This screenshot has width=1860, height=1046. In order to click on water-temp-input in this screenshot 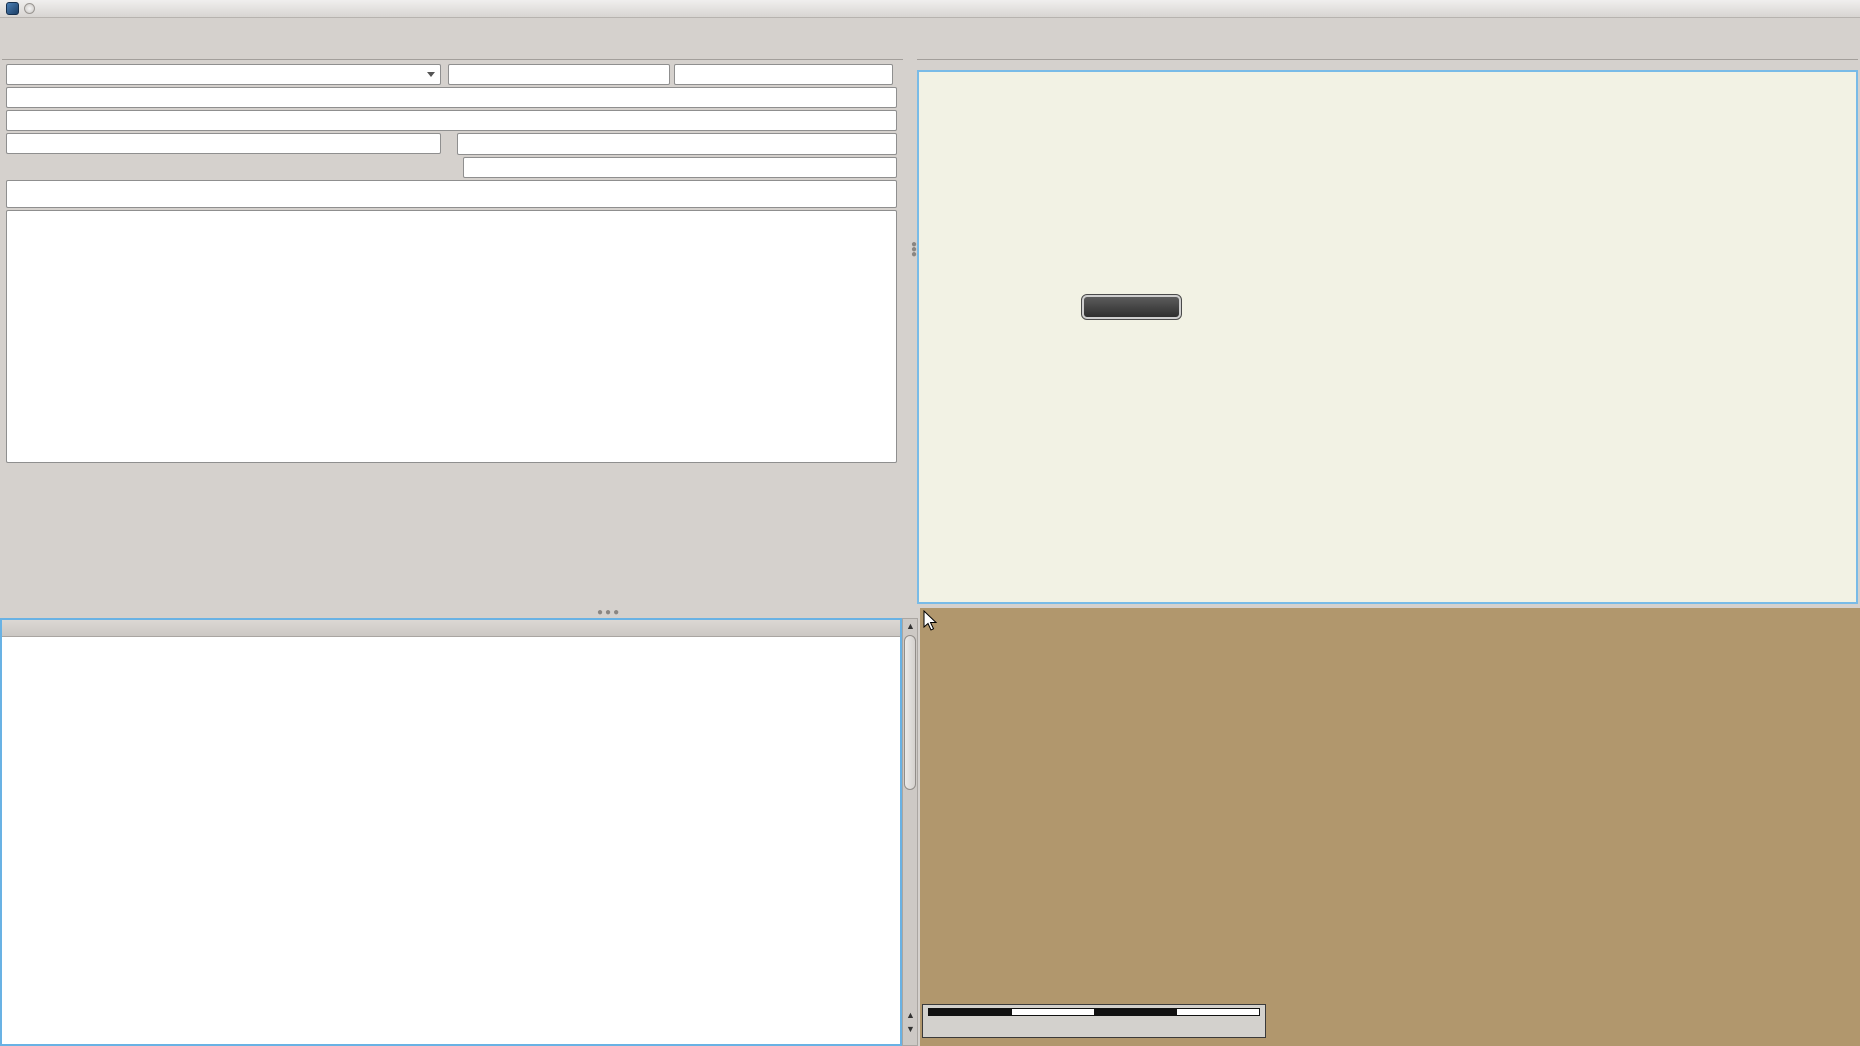, I will do `click(783, 74)`.